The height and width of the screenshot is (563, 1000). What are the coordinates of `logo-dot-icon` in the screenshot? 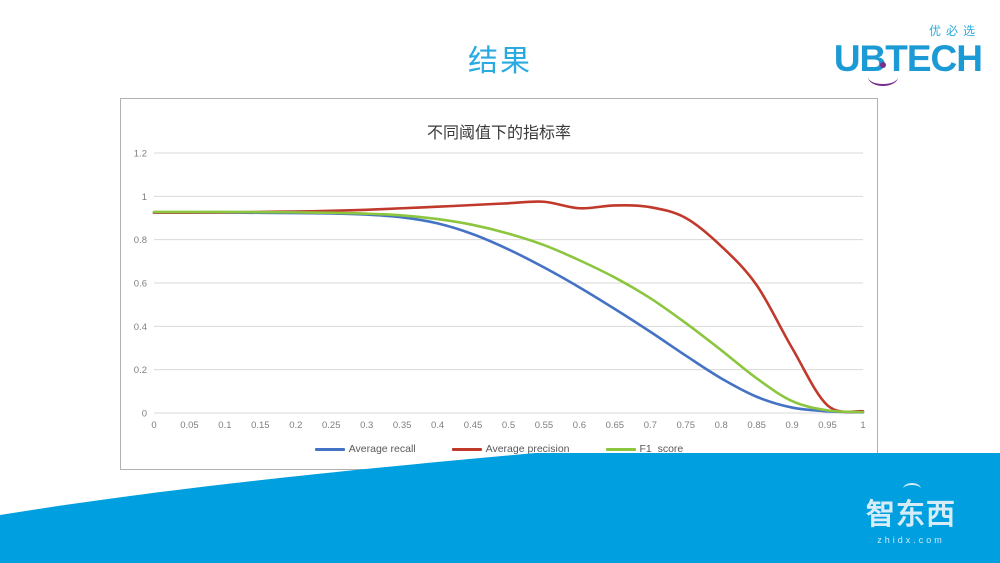 It's located at (883, 65).